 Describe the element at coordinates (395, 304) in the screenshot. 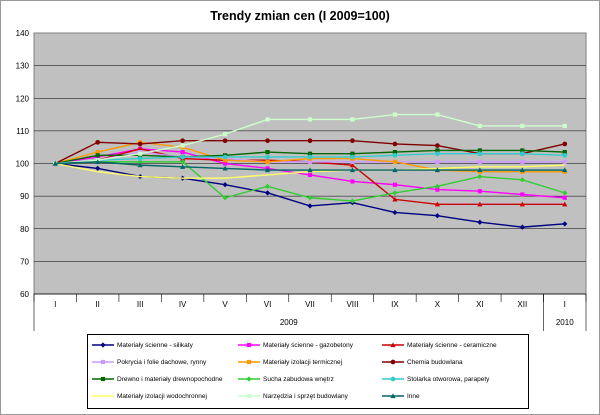

I see `x-tick-label: IX` at that location.